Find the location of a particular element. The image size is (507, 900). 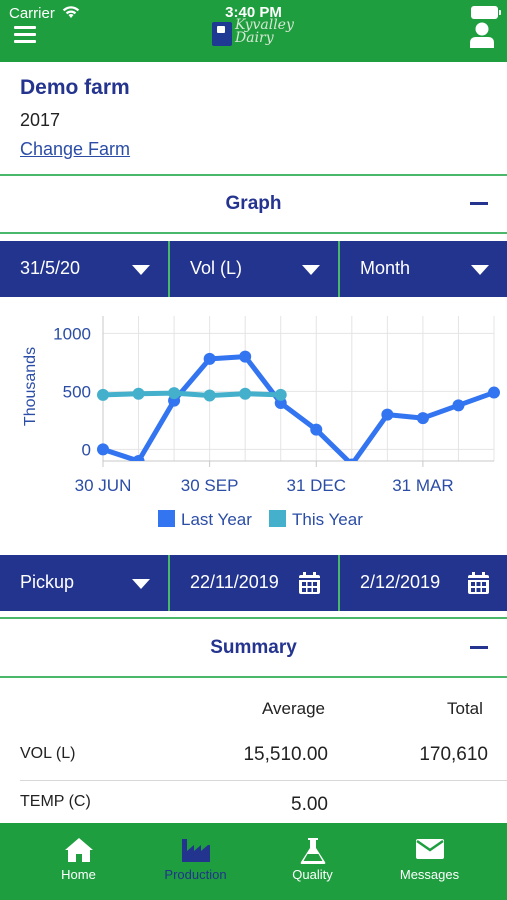

summary-section-title: Summary is located at coordinates (253, 647).